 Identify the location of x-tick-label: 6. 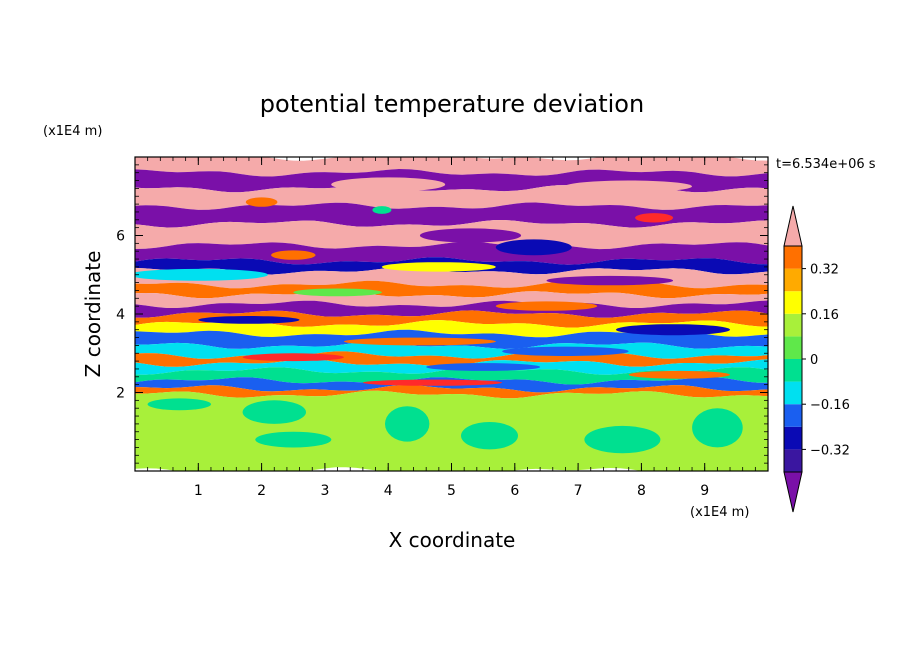
(514, 491).